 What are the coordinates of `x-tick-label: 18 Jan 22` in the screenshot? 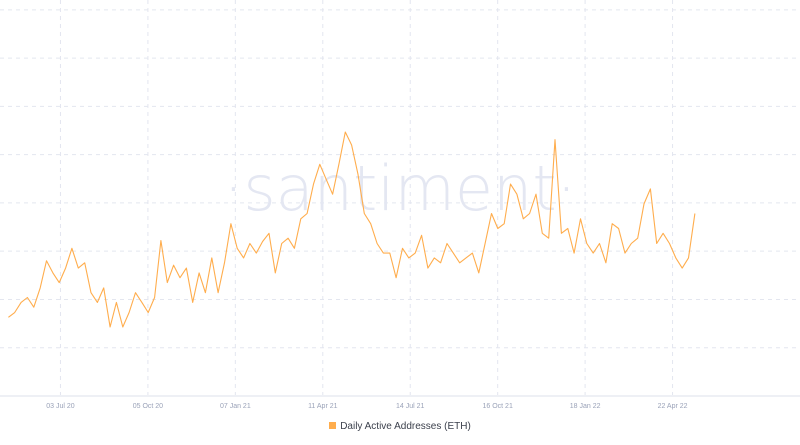 It's located at (585, 406).